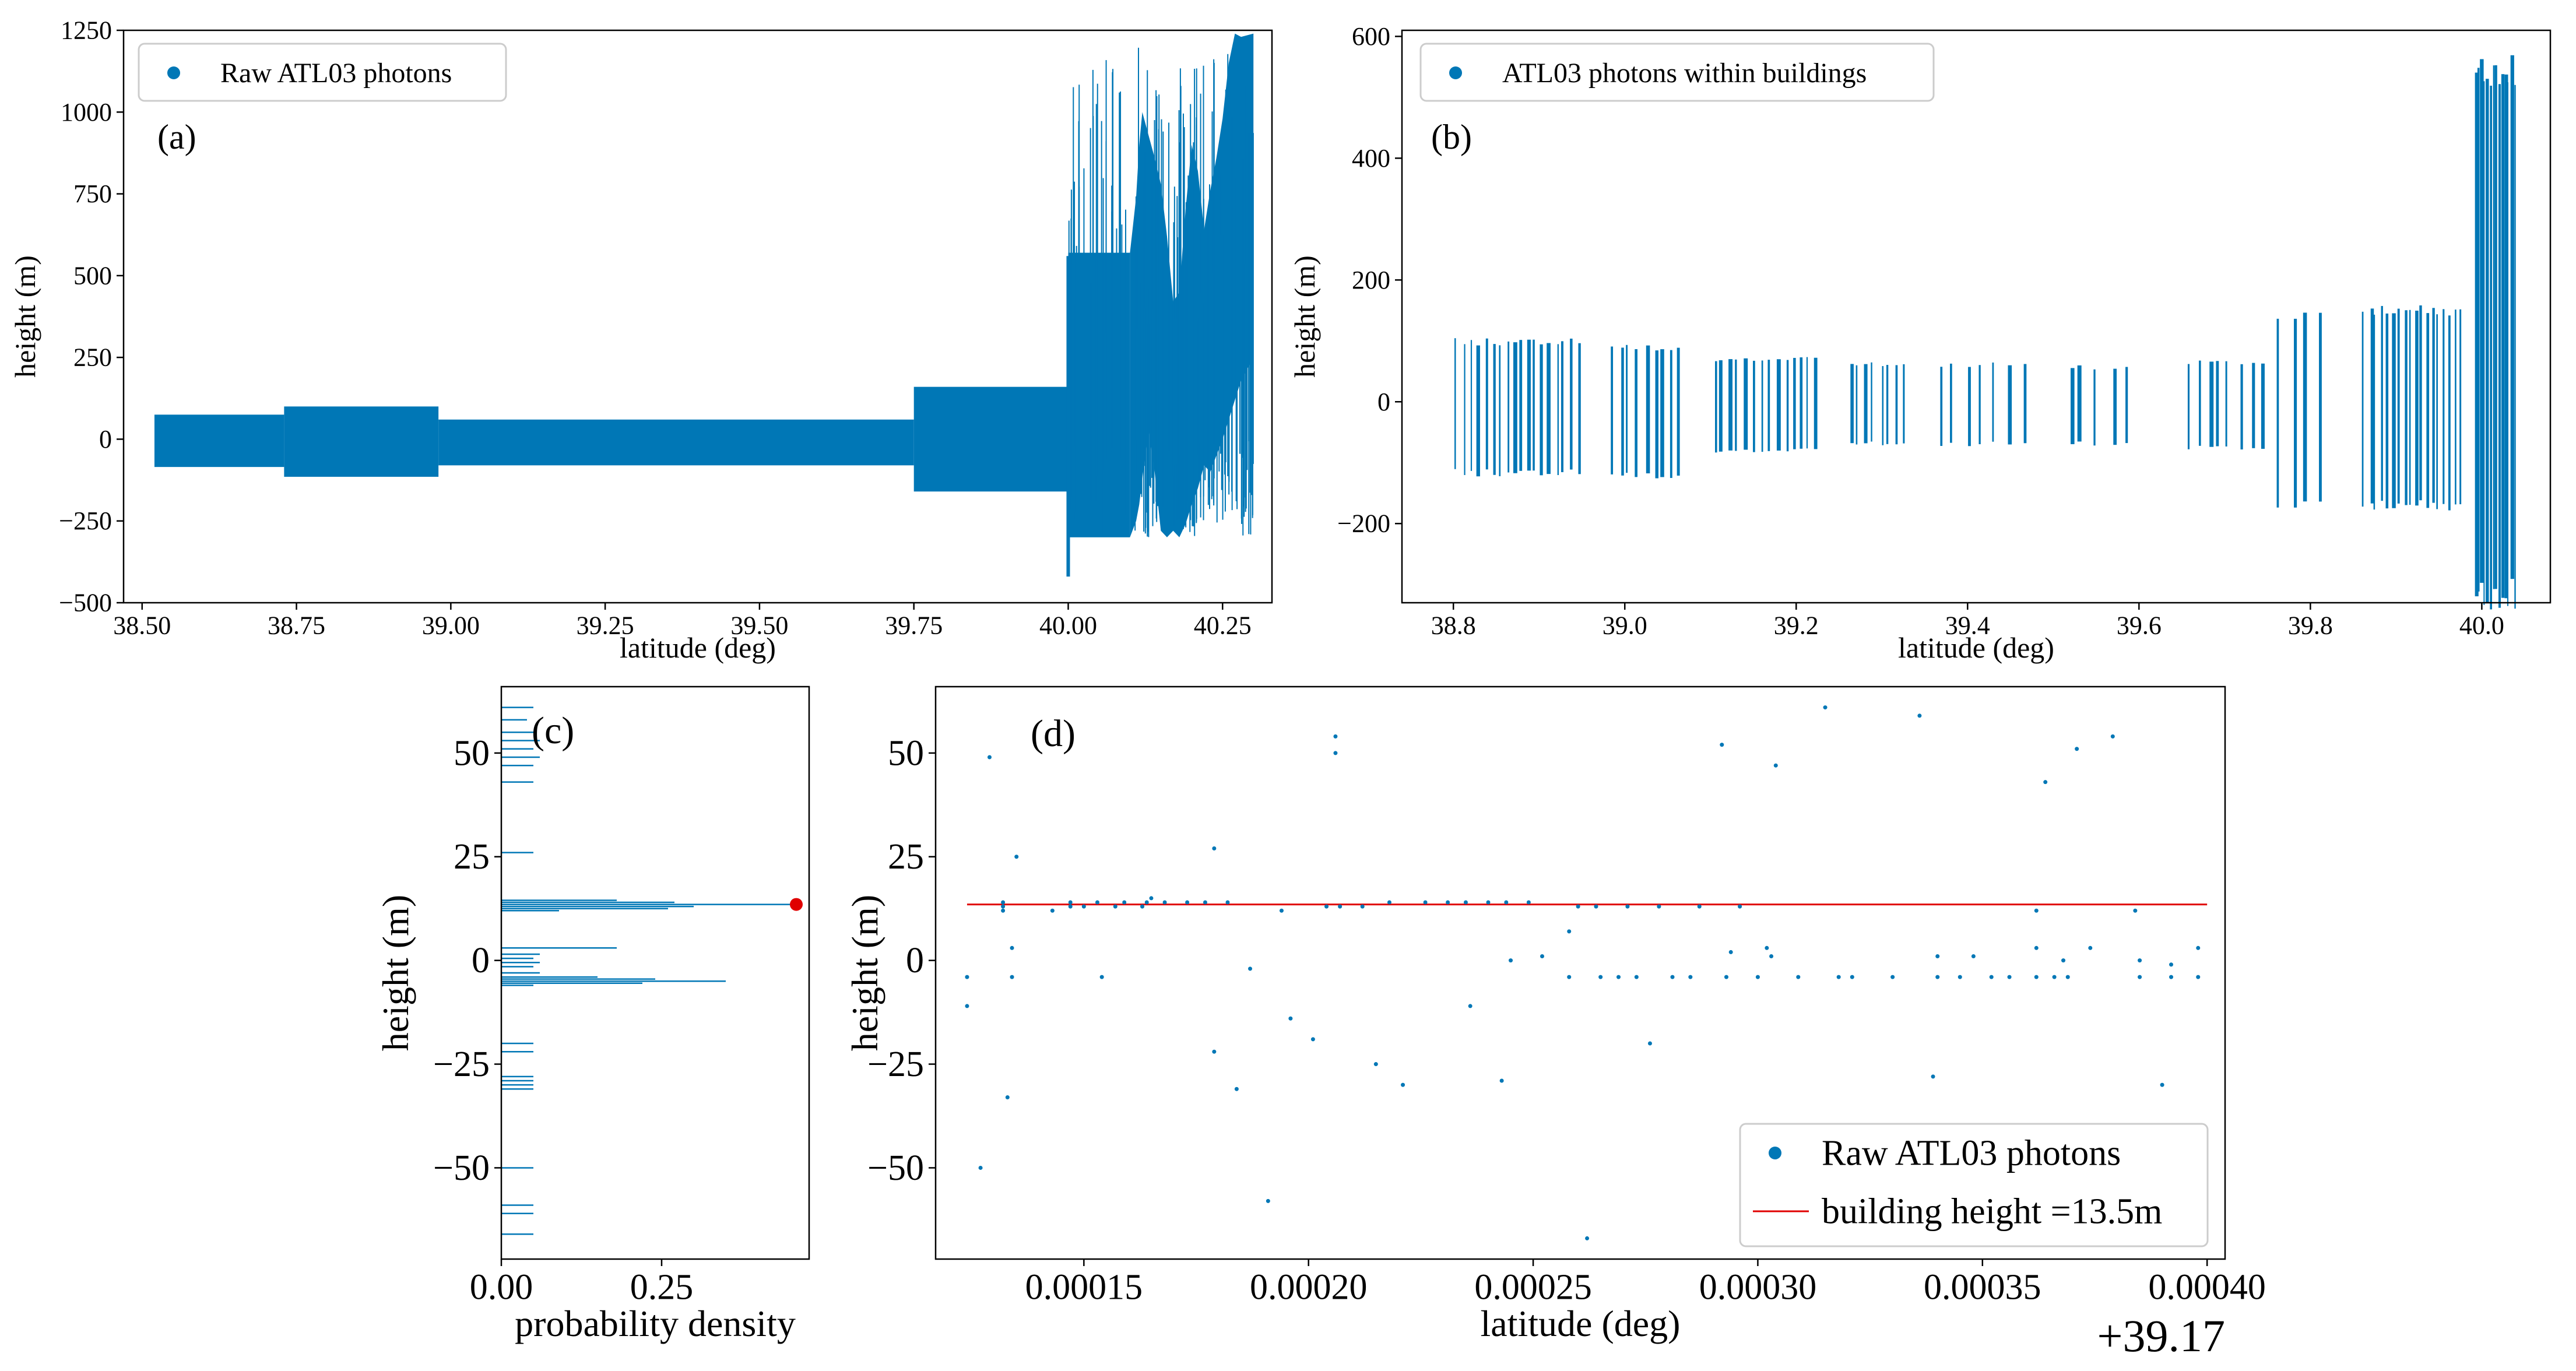  I want to click on x-tick-label: 38.50, so click(142, 625).